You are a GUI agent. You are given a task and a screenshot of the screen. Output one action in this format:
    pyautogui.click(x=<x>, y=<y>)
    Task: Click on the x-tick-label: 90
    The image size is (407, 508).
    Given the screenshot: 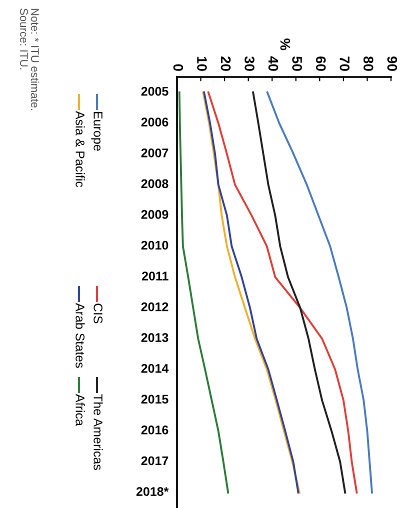 What is the action you would take?
    pyautogui.click(x=392, y=63)
    